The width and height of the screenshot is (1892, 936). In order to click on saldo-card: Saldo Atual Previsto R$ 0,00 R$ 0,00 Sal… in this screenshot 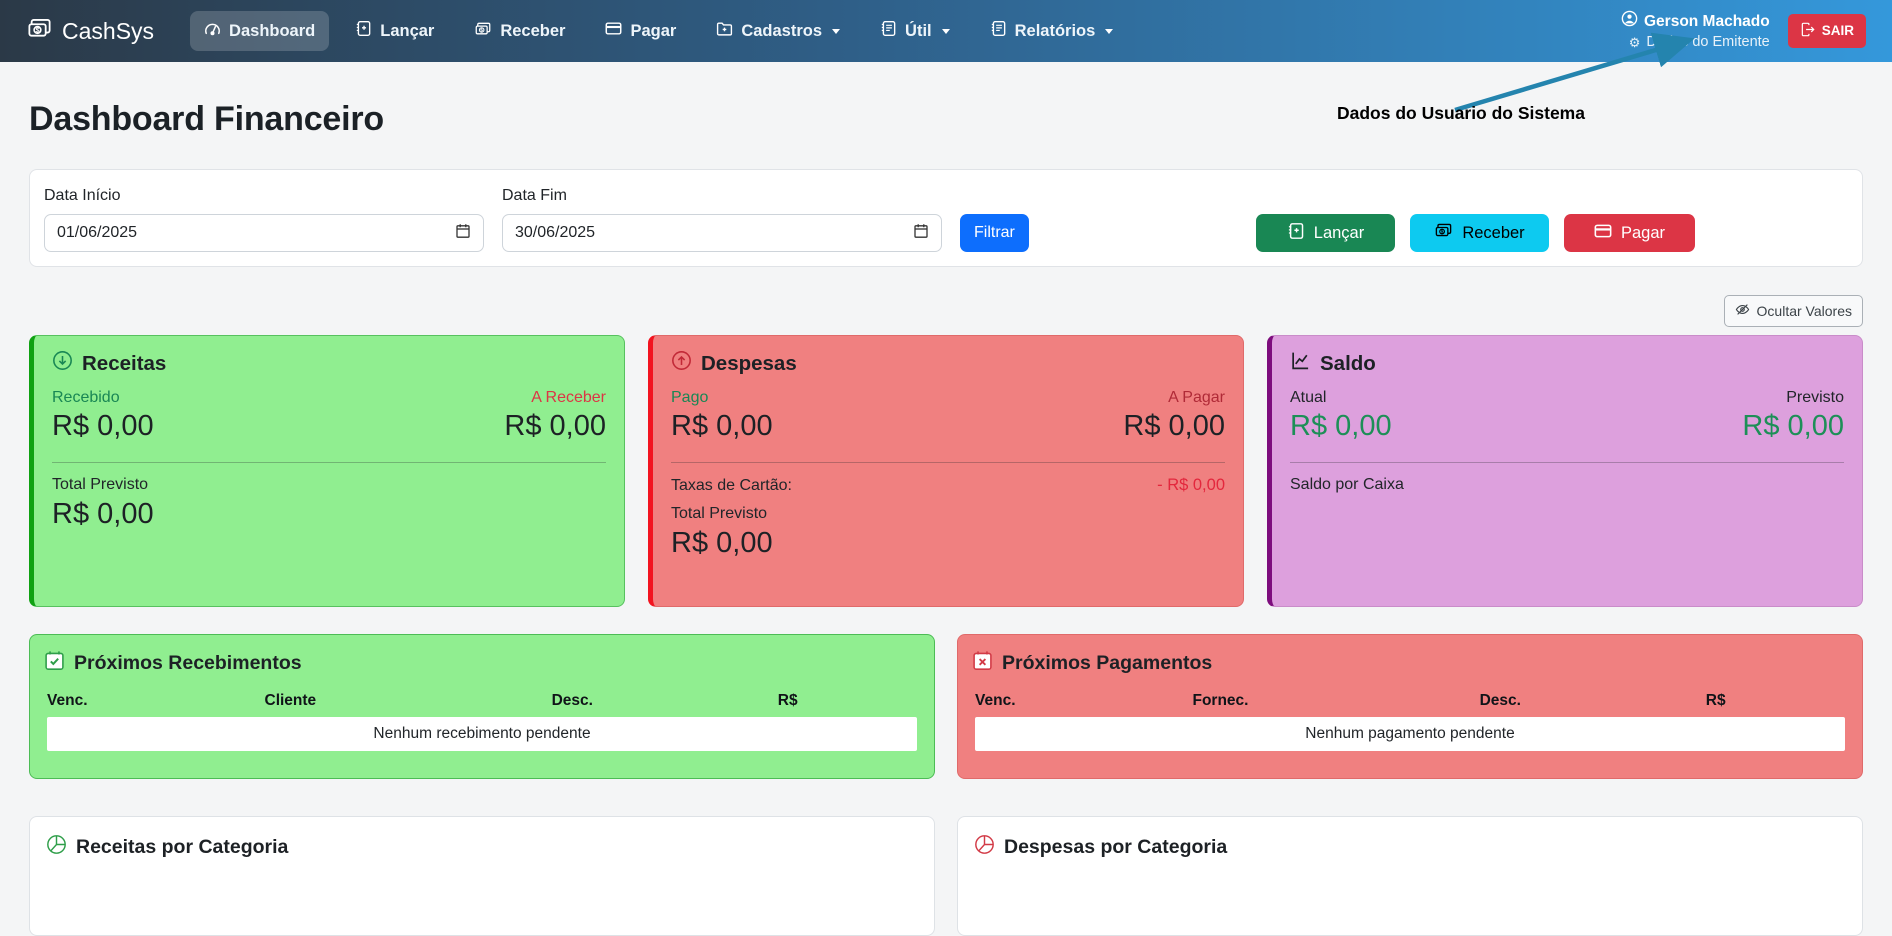, I will do `click(1565, 471)`.